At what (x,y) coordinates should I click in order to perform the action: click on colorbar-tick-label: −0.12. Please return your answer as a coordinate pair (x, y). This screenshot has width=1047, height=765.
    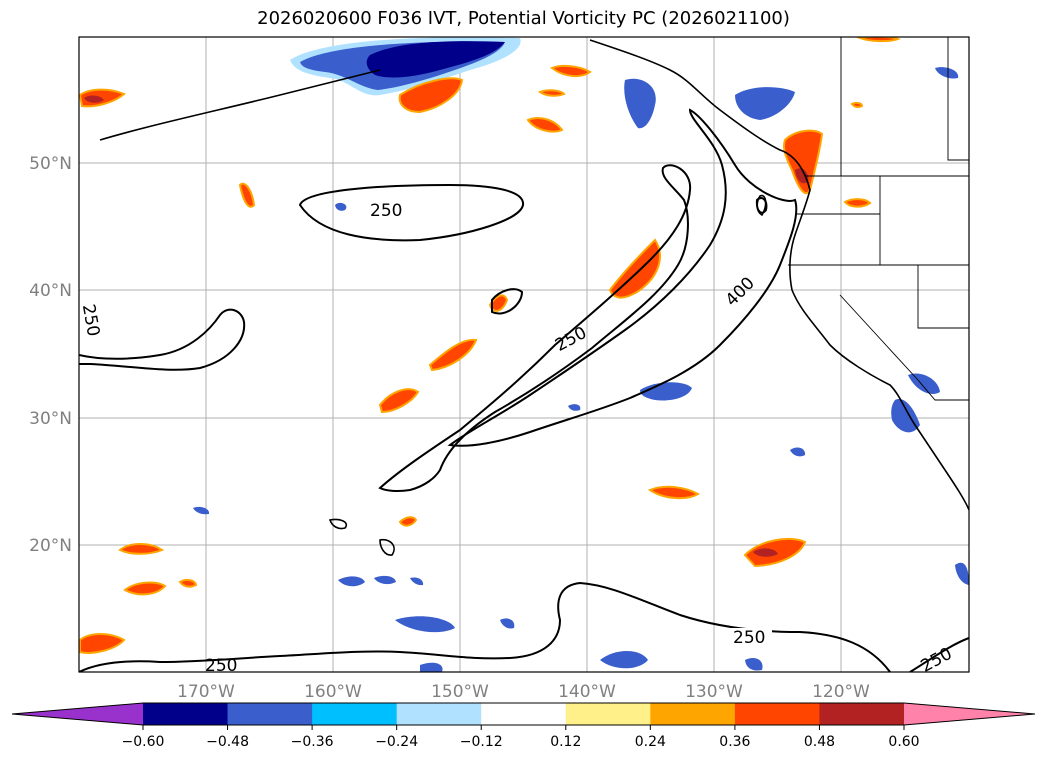
    Looking at the image, I should click on (481, 742).